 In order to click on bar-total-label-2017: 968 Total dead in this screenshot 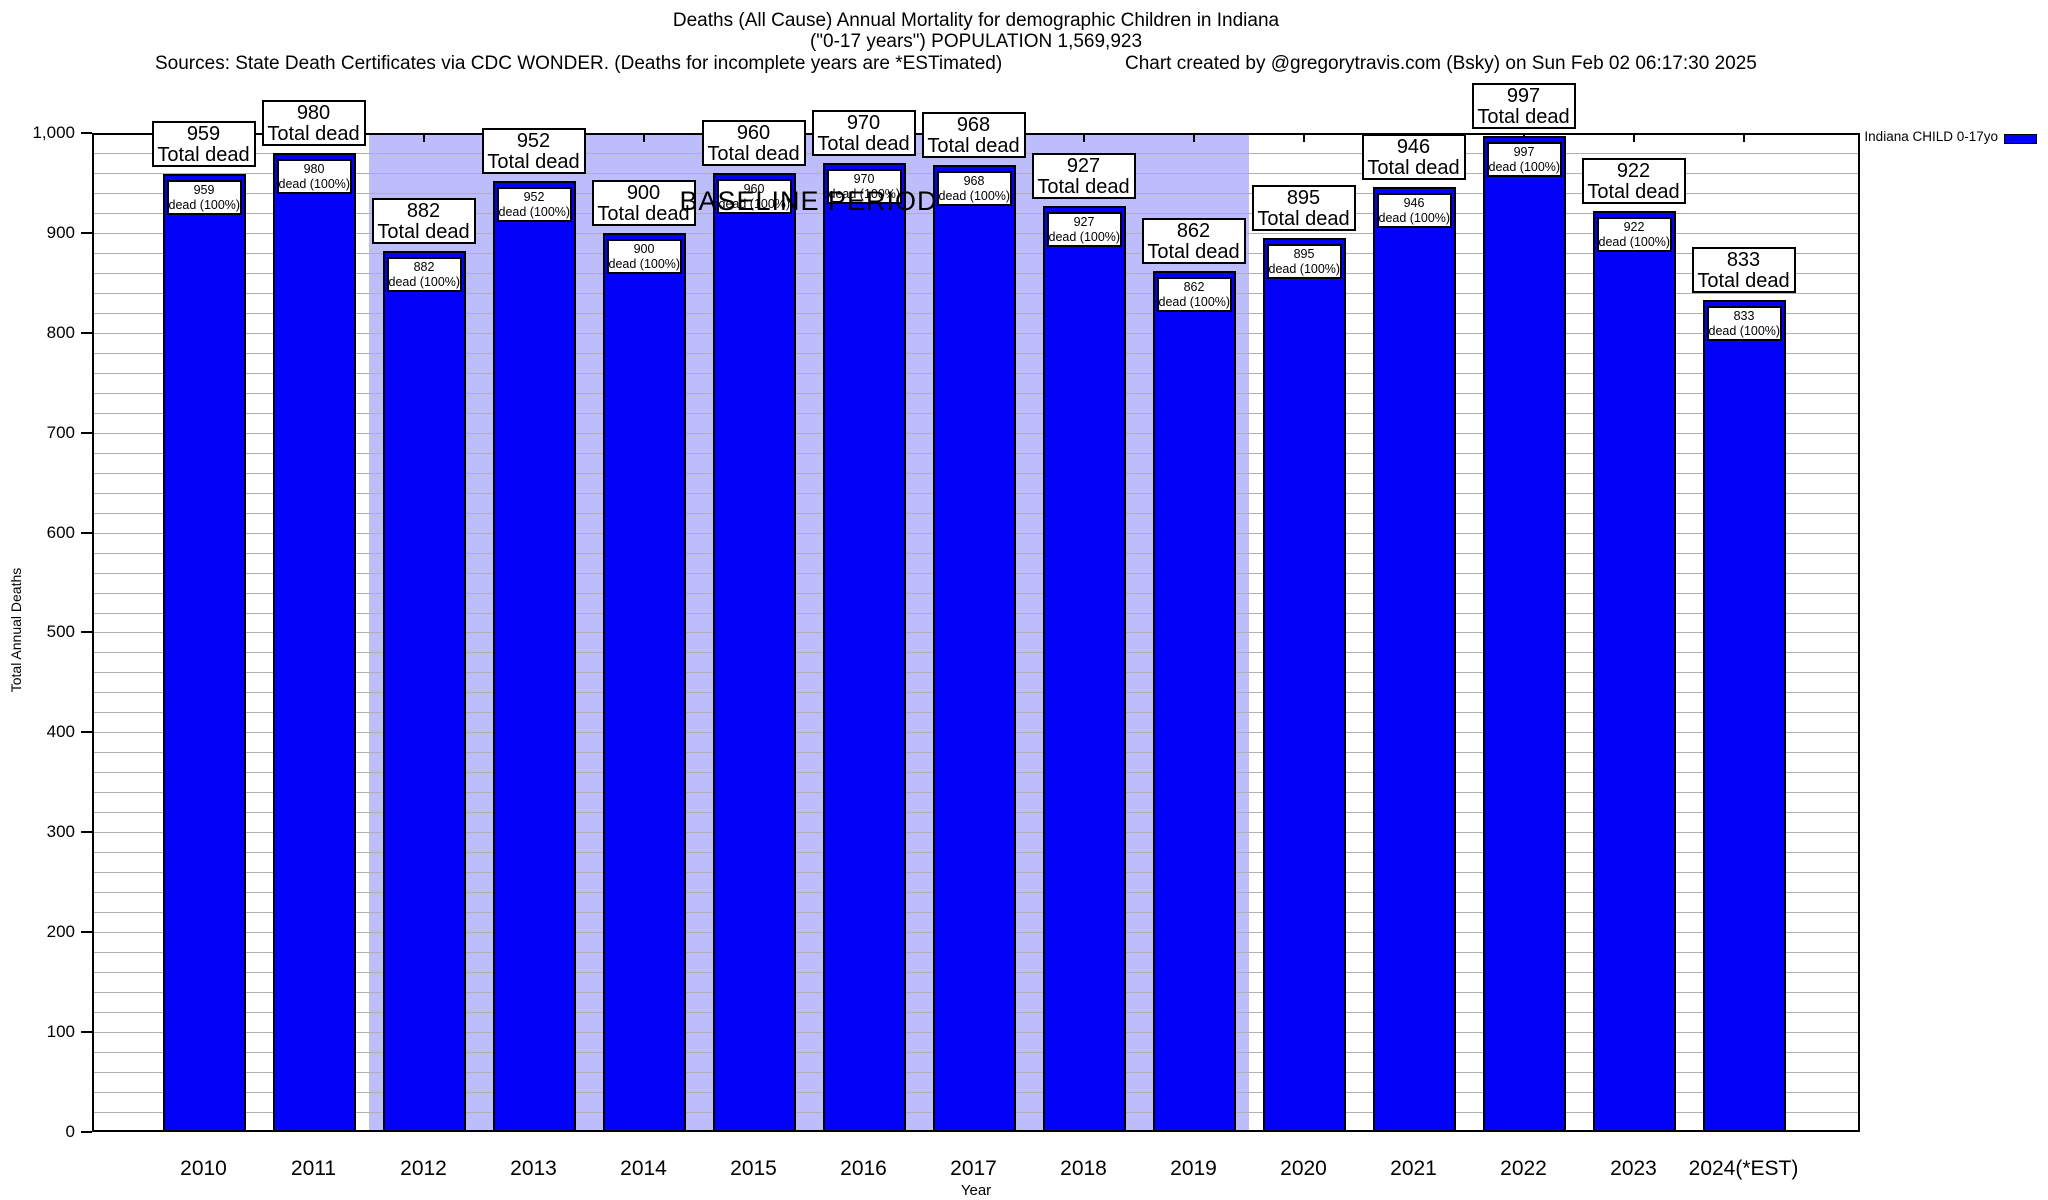, I will do `click(973, 135)`.